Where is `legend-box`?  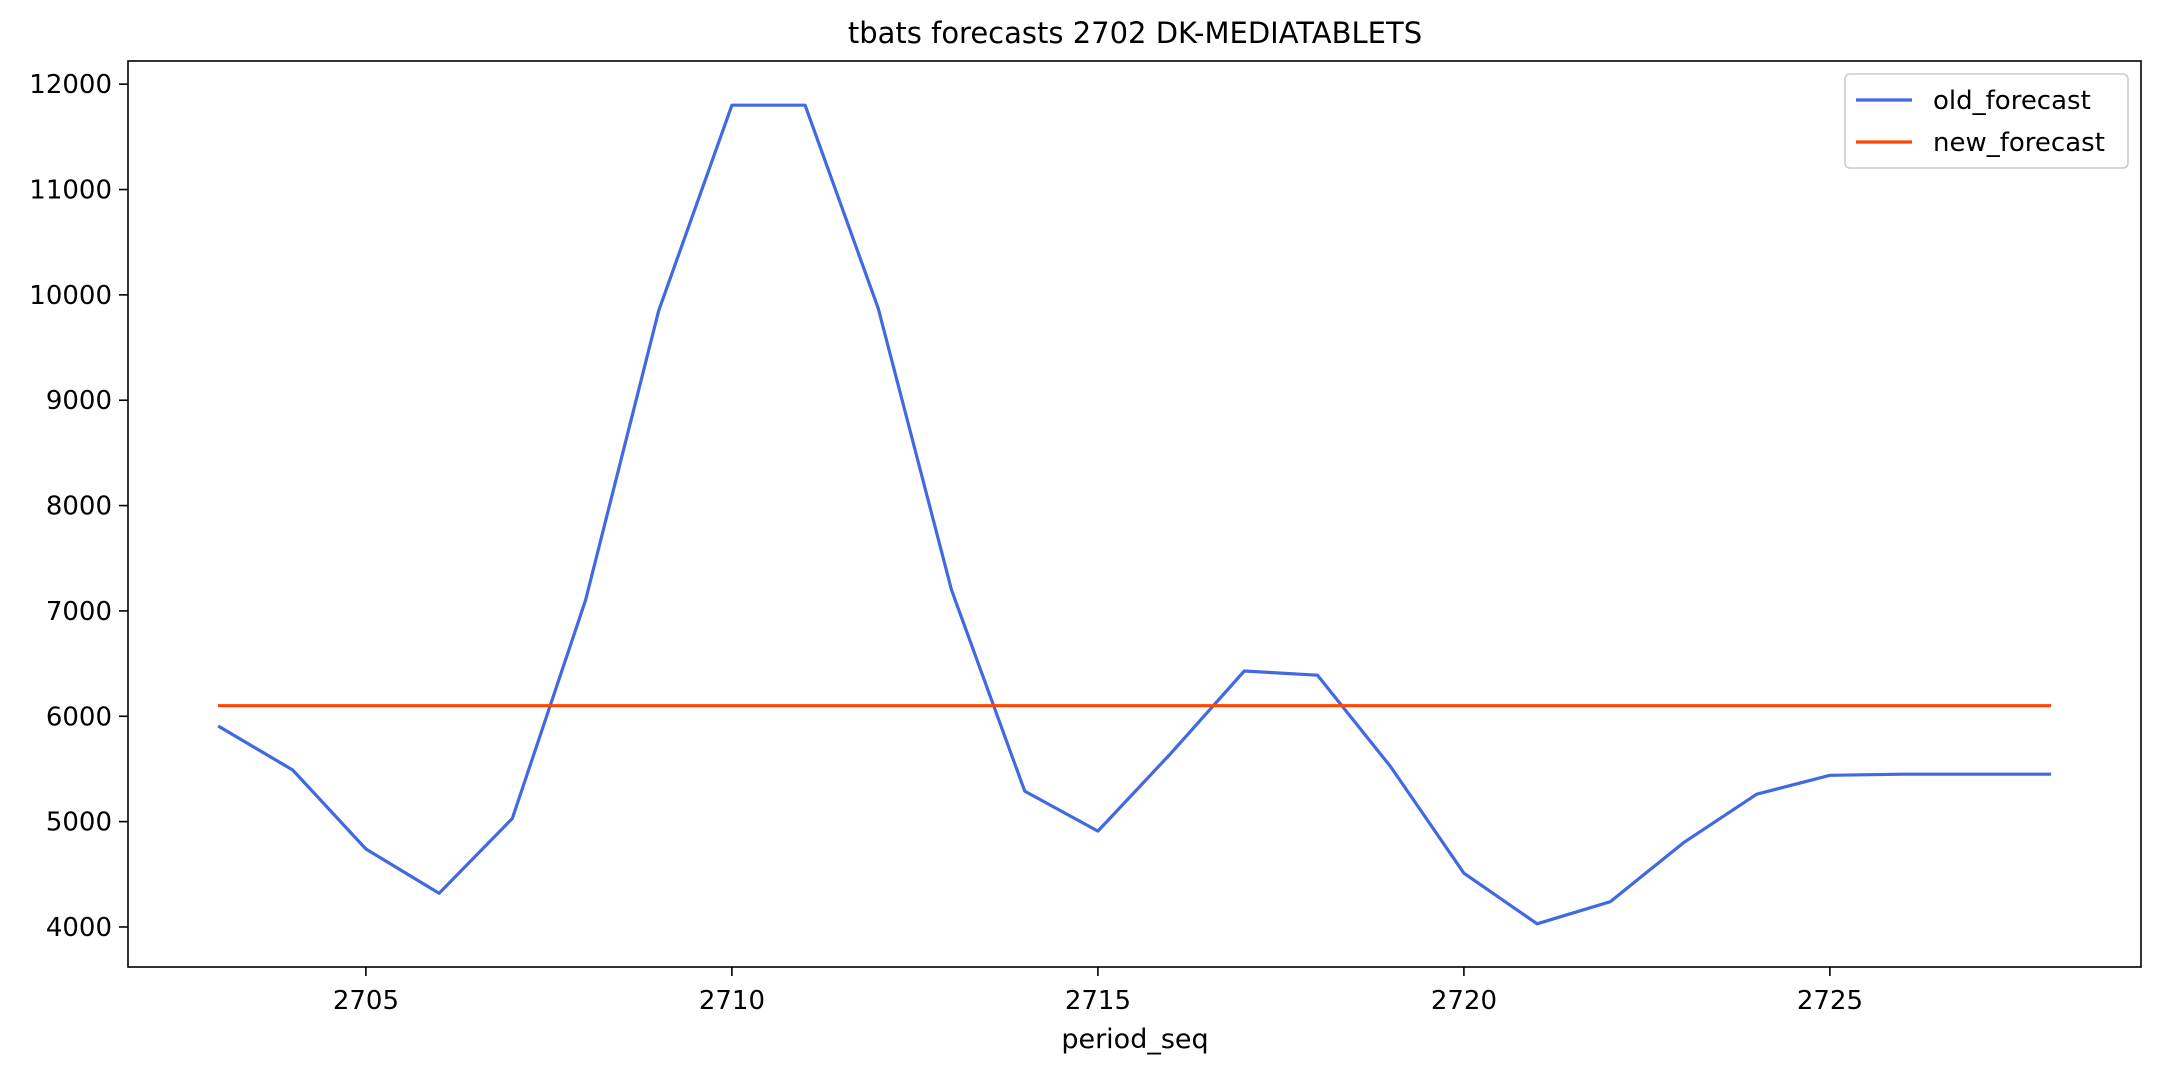 legend-box is located at coordinates (1986, 121).